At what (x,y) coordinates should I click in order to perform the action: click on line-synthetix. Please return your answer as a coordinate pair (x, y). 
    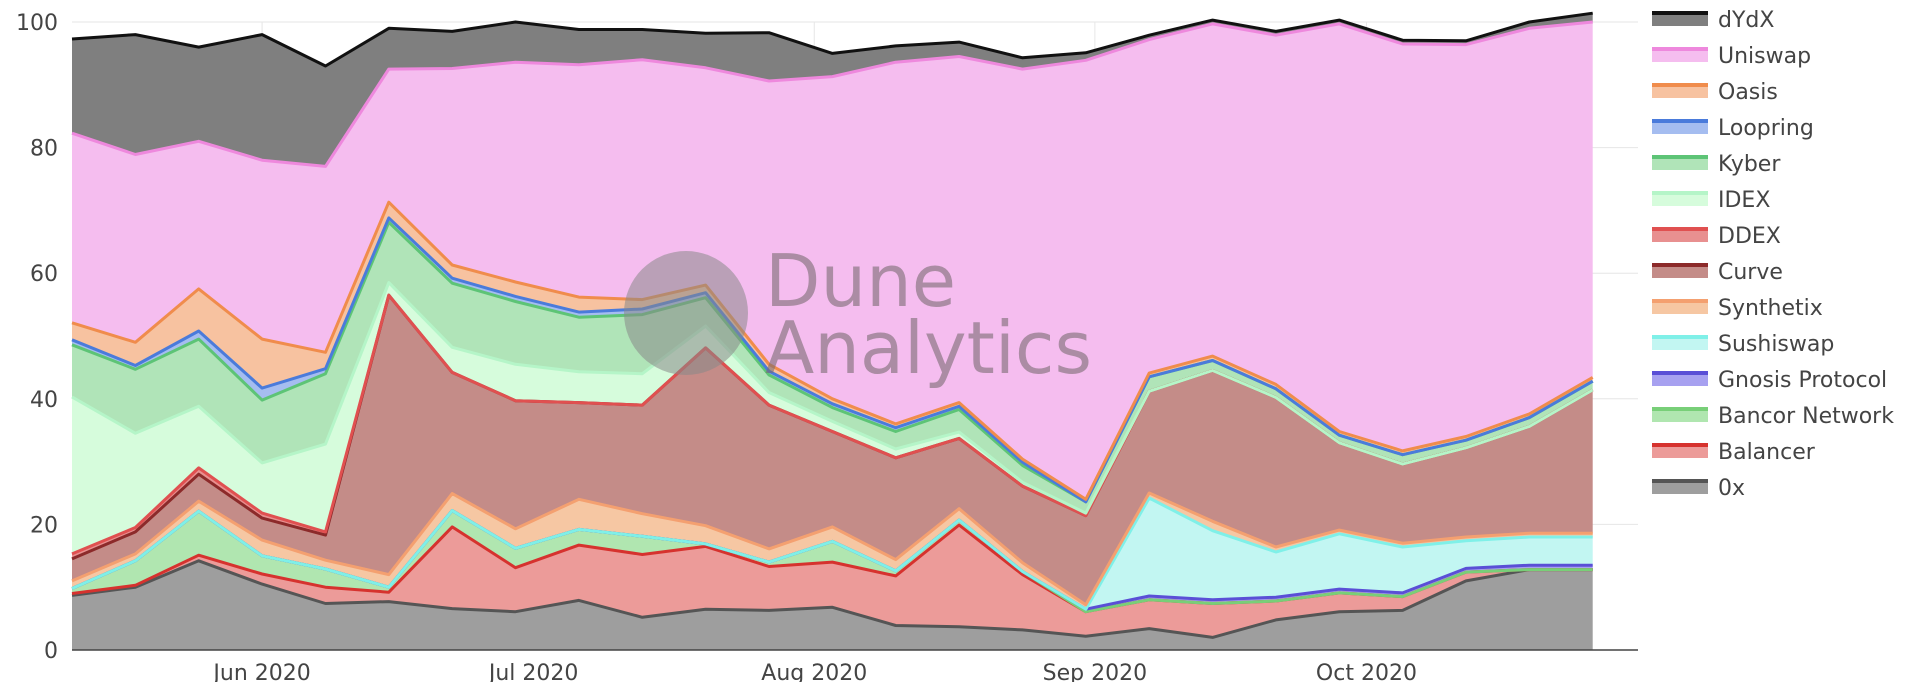
    Looking at the image, I should click on (832, 549).